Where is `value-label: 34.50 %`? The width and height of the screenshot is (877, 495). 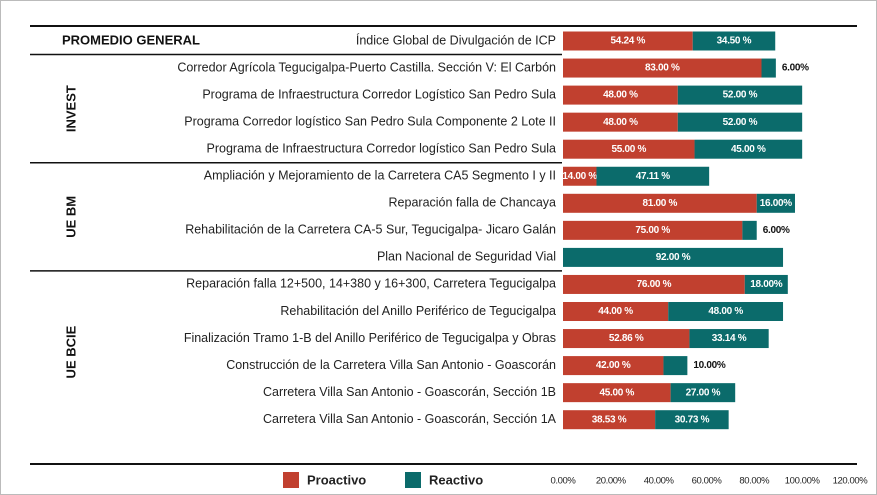 value-label: 34.50 % is located at coordinates (734, 41).